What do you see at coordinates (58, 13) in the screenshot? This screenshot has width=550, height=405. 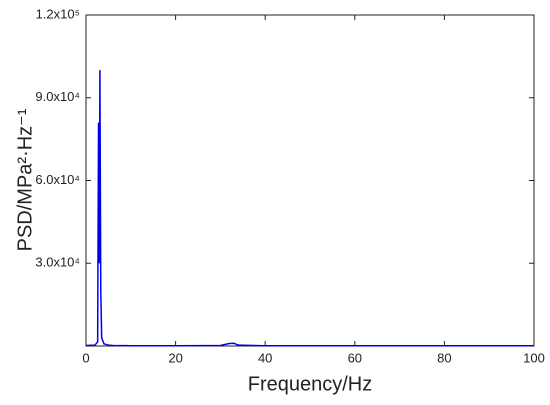 I see `y-tick-label: 1.2x10⁵` at bounding box center [58, 13].